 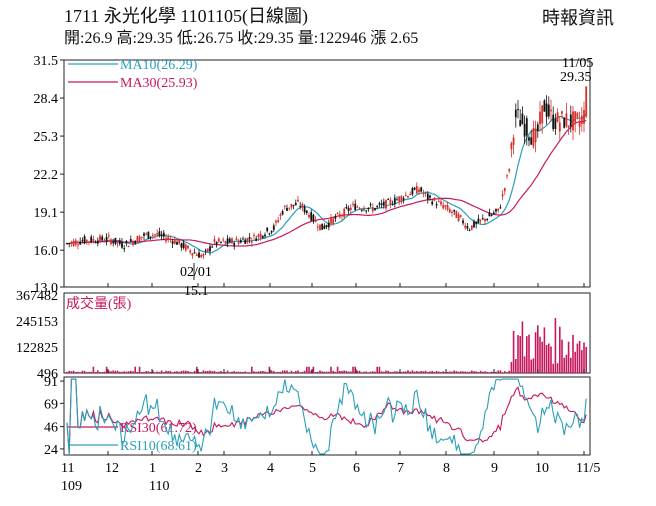 What do you see at coordinates (326, 416) in the screenshot?
I see `rsi10-line` at bounding box center [326, 416].